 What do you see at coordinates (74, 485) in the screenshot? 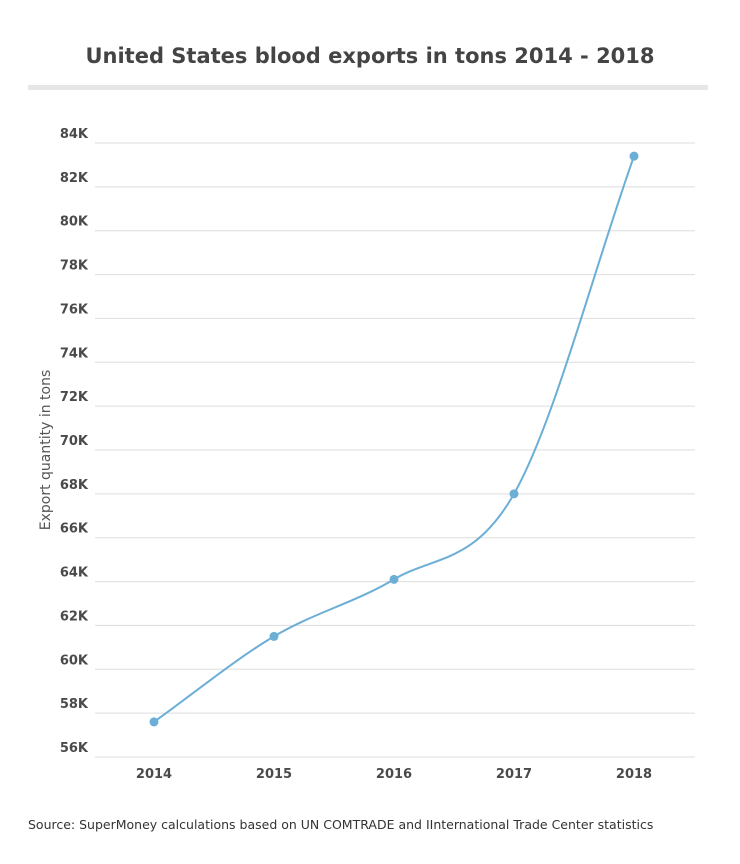
I see `y-tick-label: 68K` at bounding box center [74, 485].